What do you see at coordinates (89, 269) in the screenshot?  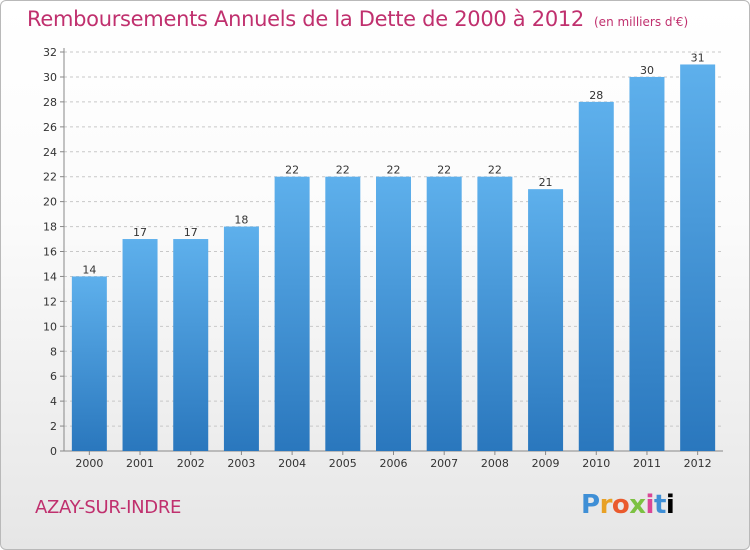 I see `data-label: 14` at bounding box center [89, 269].